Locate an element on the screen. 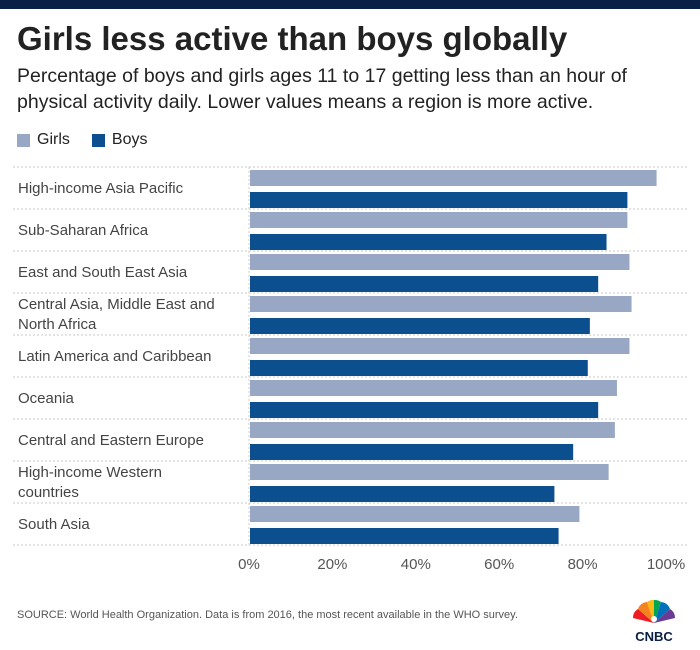 The width and height of the screenshot is (700, 650). category-label-line: High-income Western is located at coordinates (90, 472).